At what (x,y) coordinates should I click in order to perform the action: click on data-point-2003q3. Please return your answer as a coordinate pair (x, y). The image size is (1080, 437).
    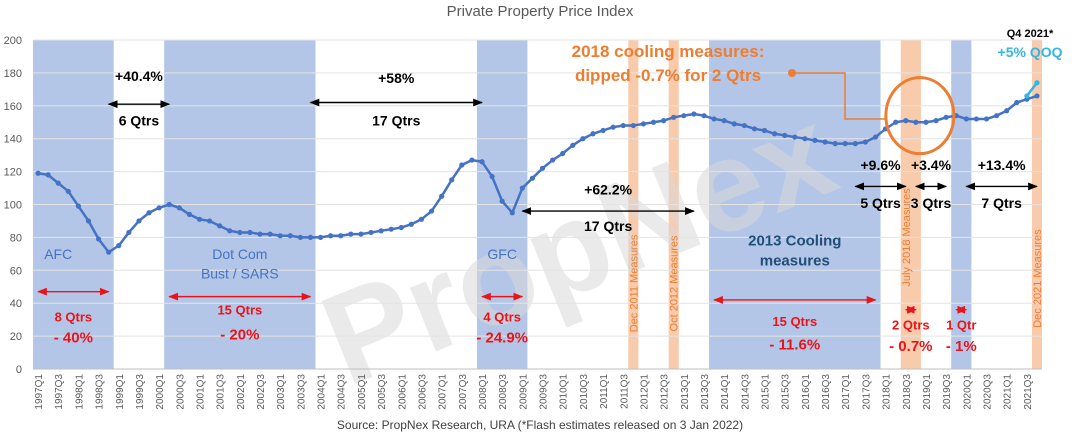
    Looking at the image, I should click on (300, 237).